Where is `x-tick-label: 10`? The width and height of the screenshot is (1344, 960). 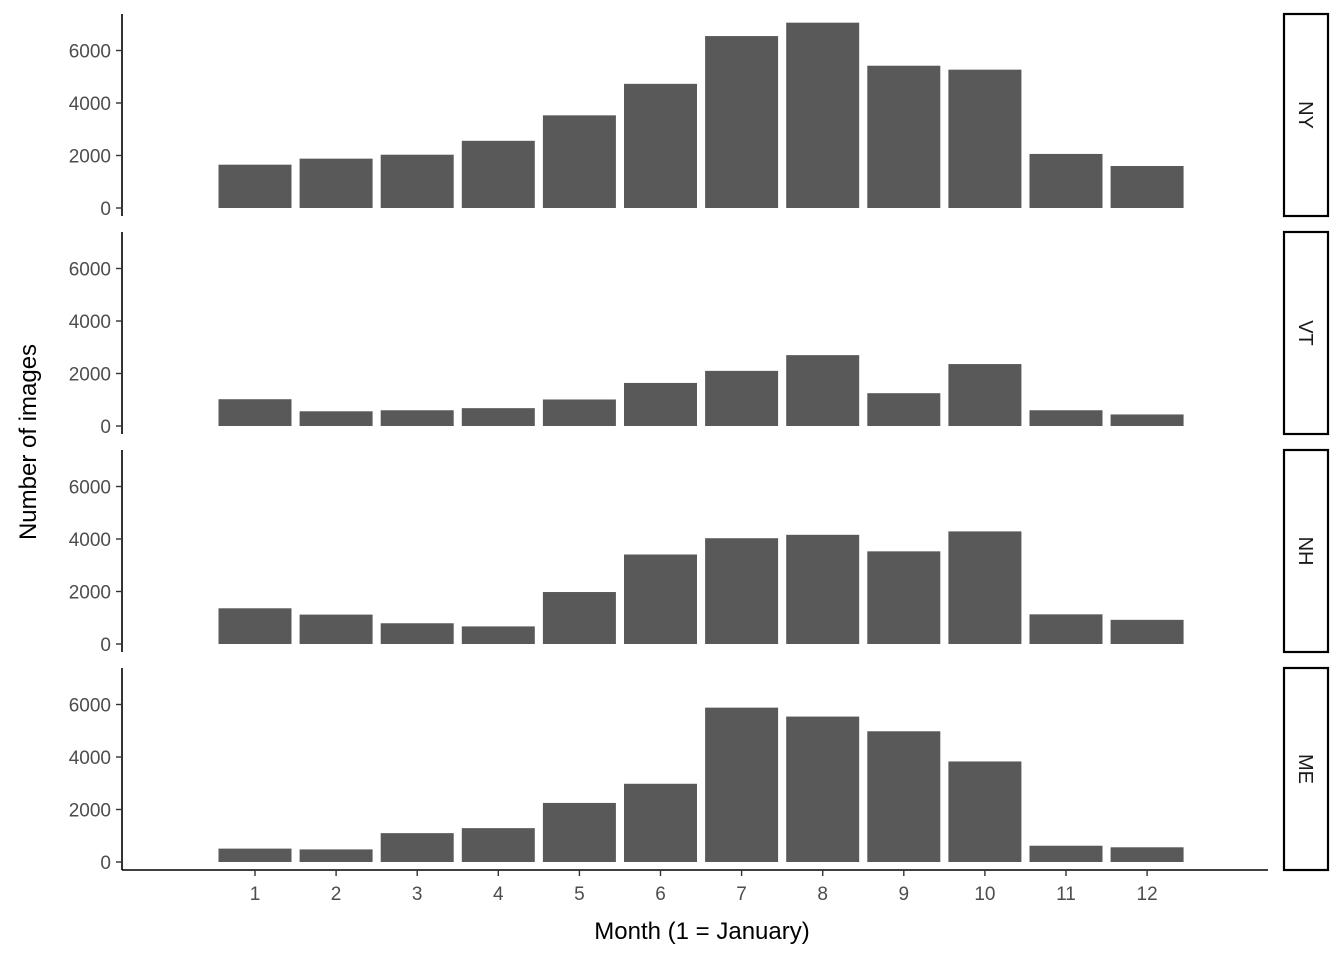 x-tick-label: 10 is located at coordinates (984, 894).